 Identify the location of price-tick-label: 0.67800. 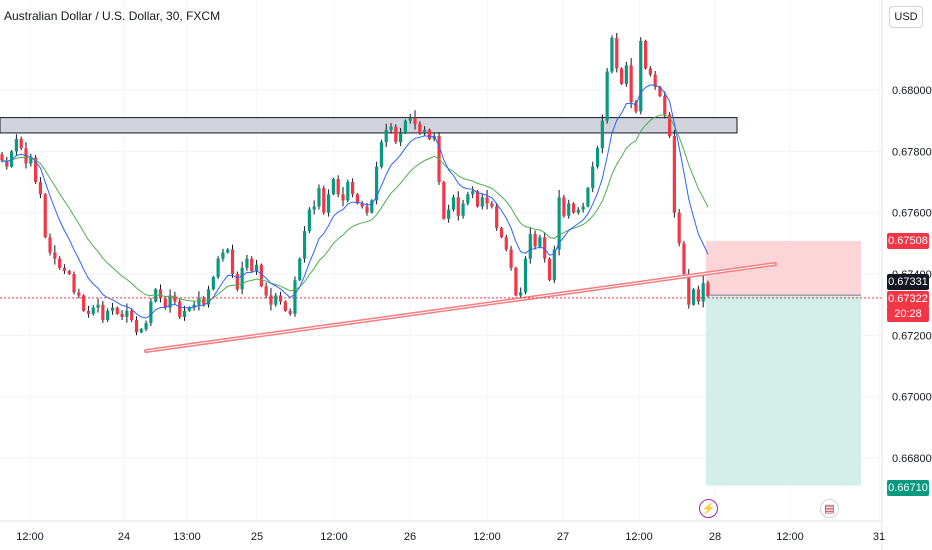
(912, 152).